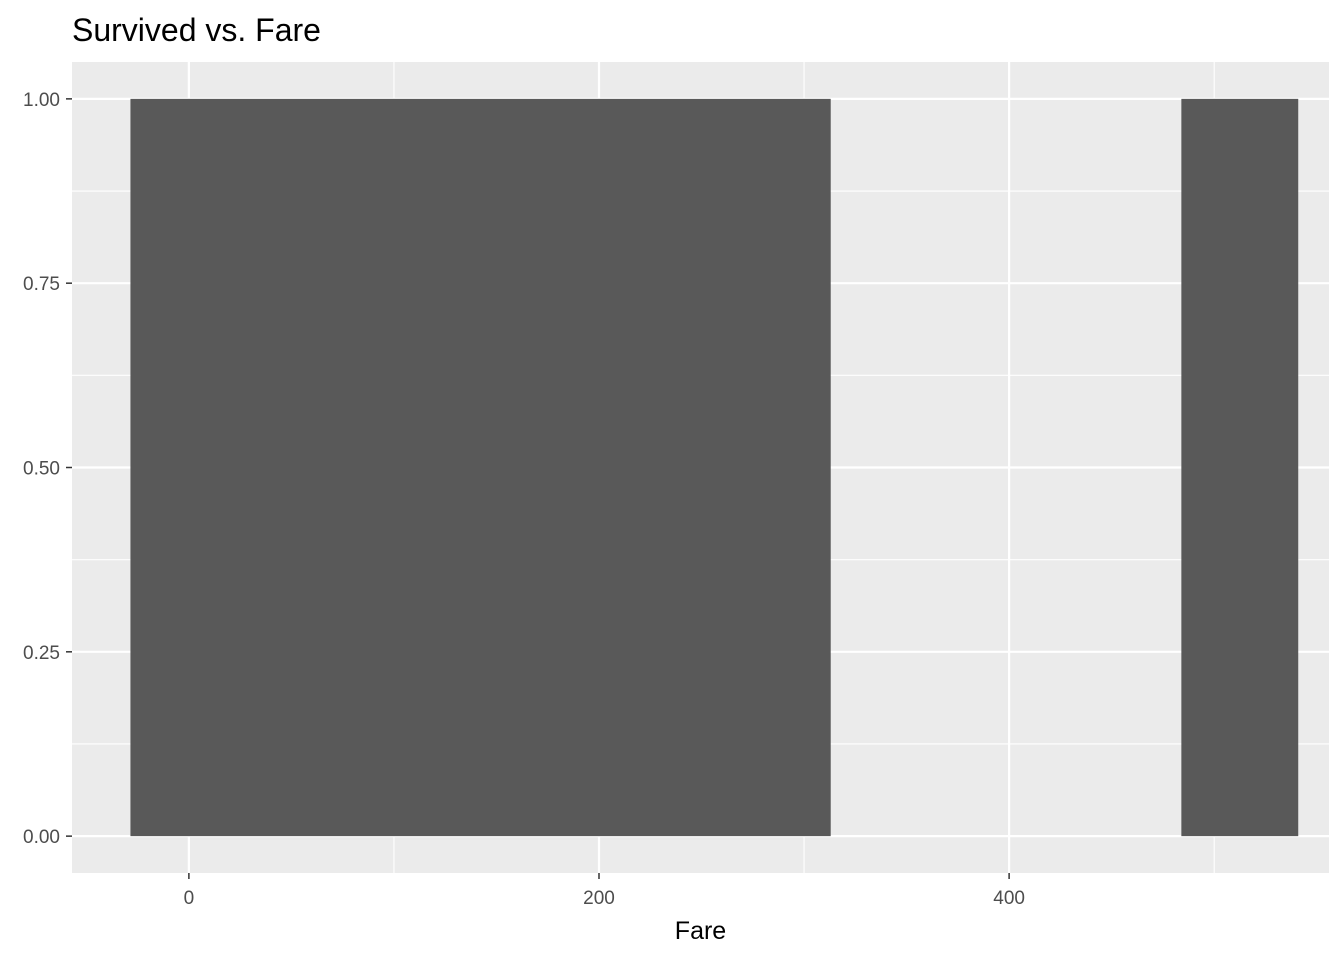 This screenshot has width=1344, height=960. Describe the element at coordinates (196, 30) in the screenshot. I see `chart-title: Survived vs. Fare` at that location.